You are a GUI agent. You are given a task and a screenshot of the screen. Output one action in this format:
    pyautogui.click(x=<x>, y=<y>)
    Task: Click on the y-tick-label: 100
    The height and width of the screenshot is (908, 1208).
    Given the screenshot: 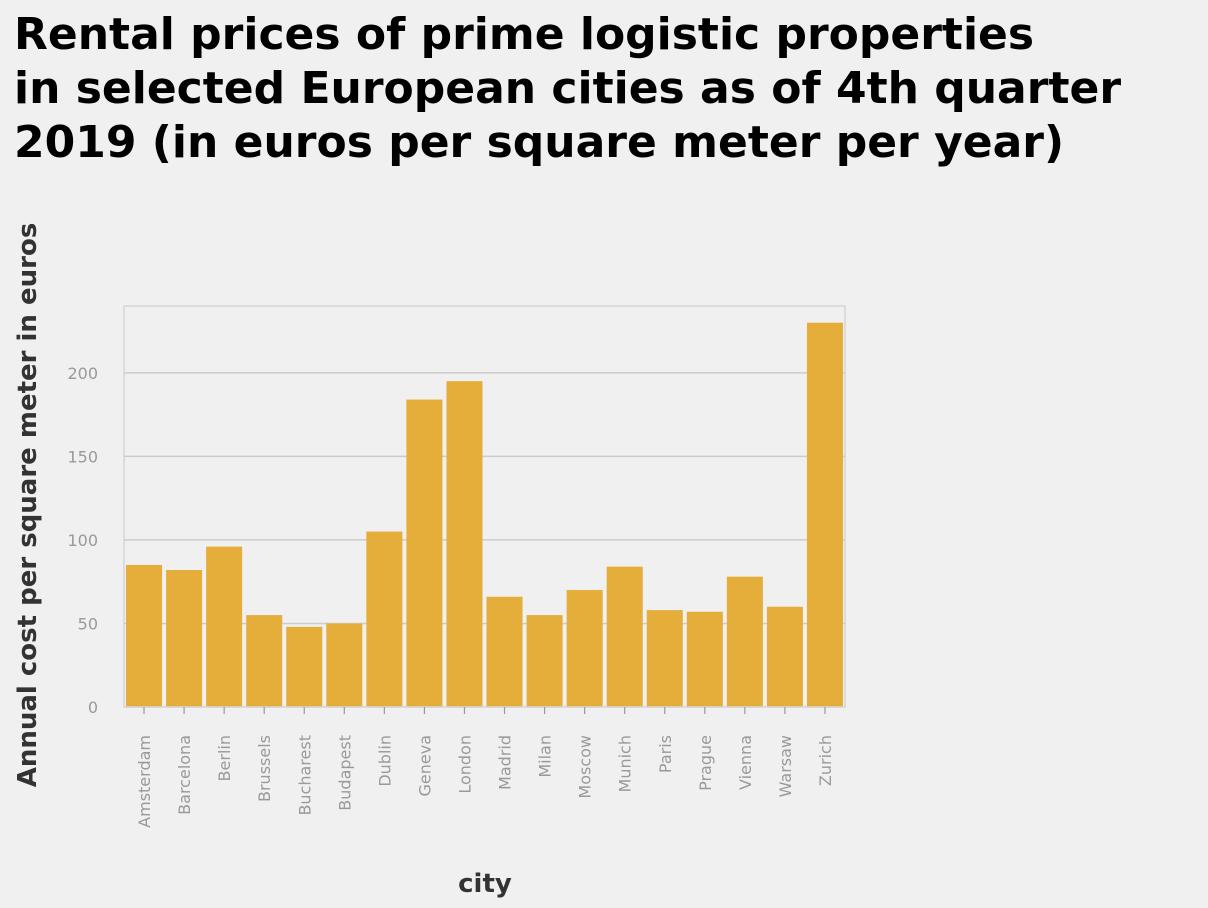 What is the action you would take?
    pyautogui.click(x=82, y=540)
    